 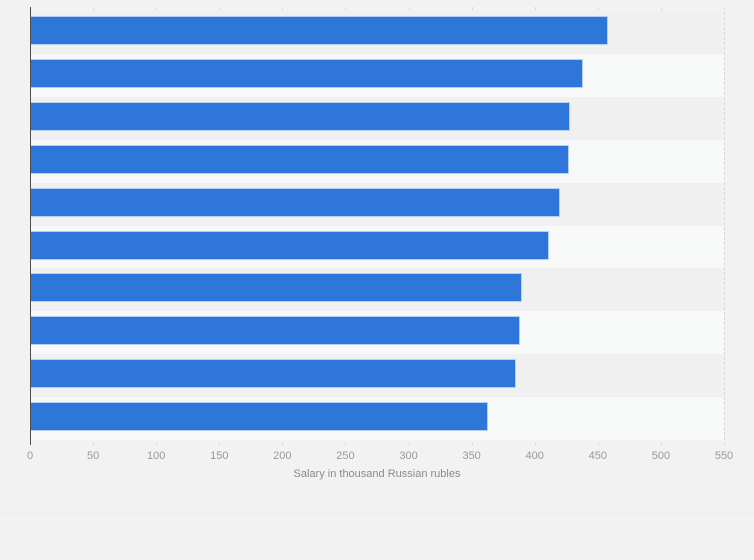 I want to click on x-tick-label: 550, so click(x=724, y=456).